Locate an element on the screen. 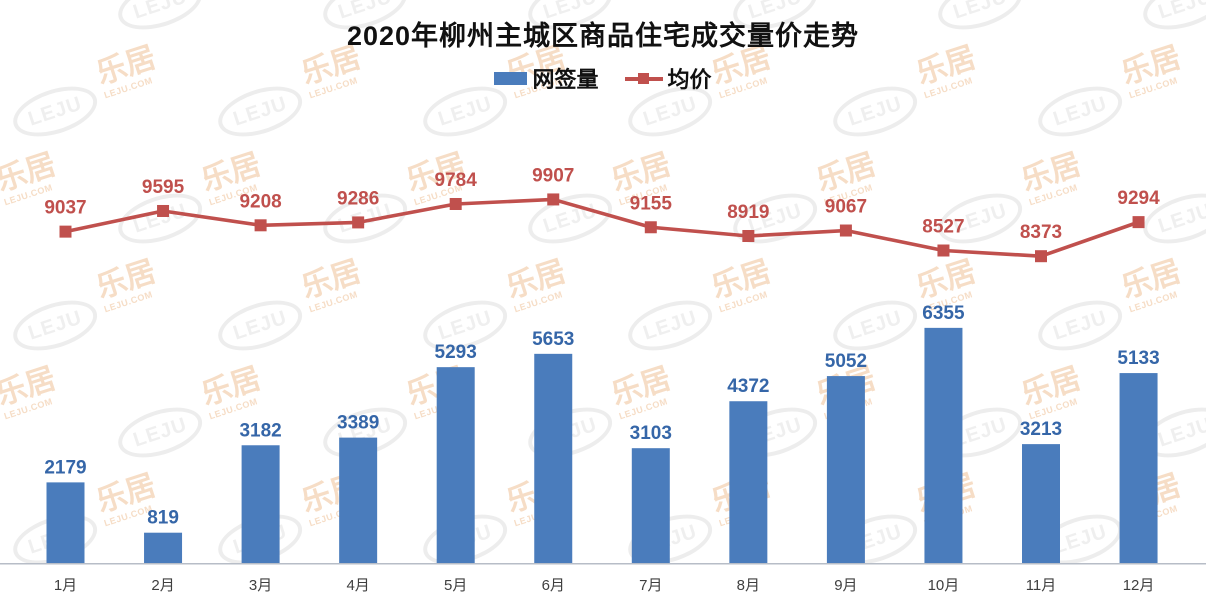 The width and height of the screenshot is (1206, 604). bar-label-12月: 5133 is located at coordinates (1138, 358).